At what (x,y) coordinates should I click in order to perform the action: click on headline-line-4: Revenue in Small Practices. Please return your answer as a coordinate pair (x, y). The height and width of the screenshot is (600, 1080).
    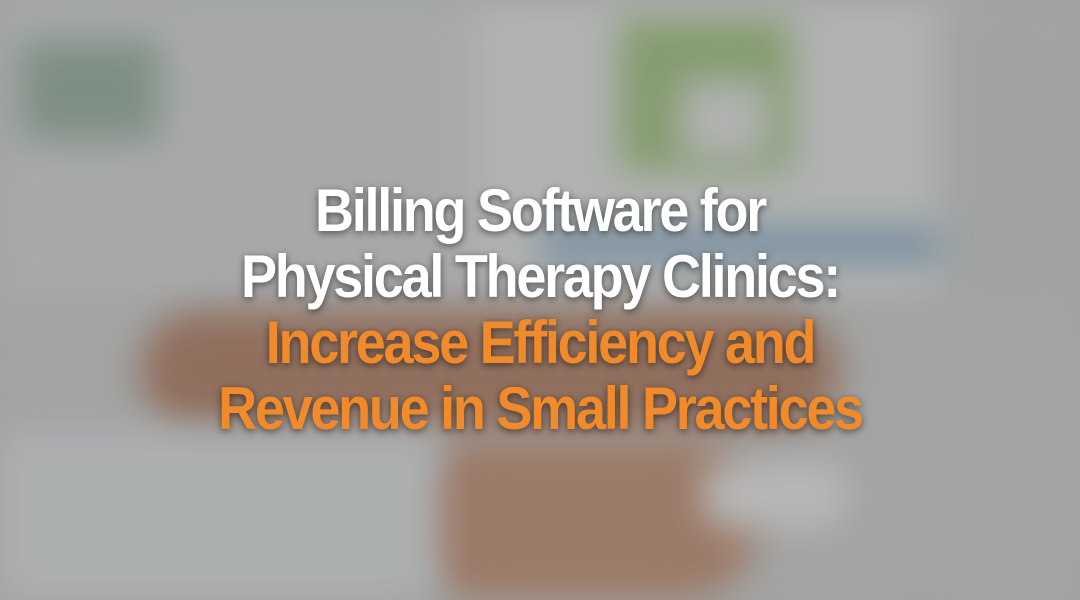
    Looking at the image, I should click on (541, 408).